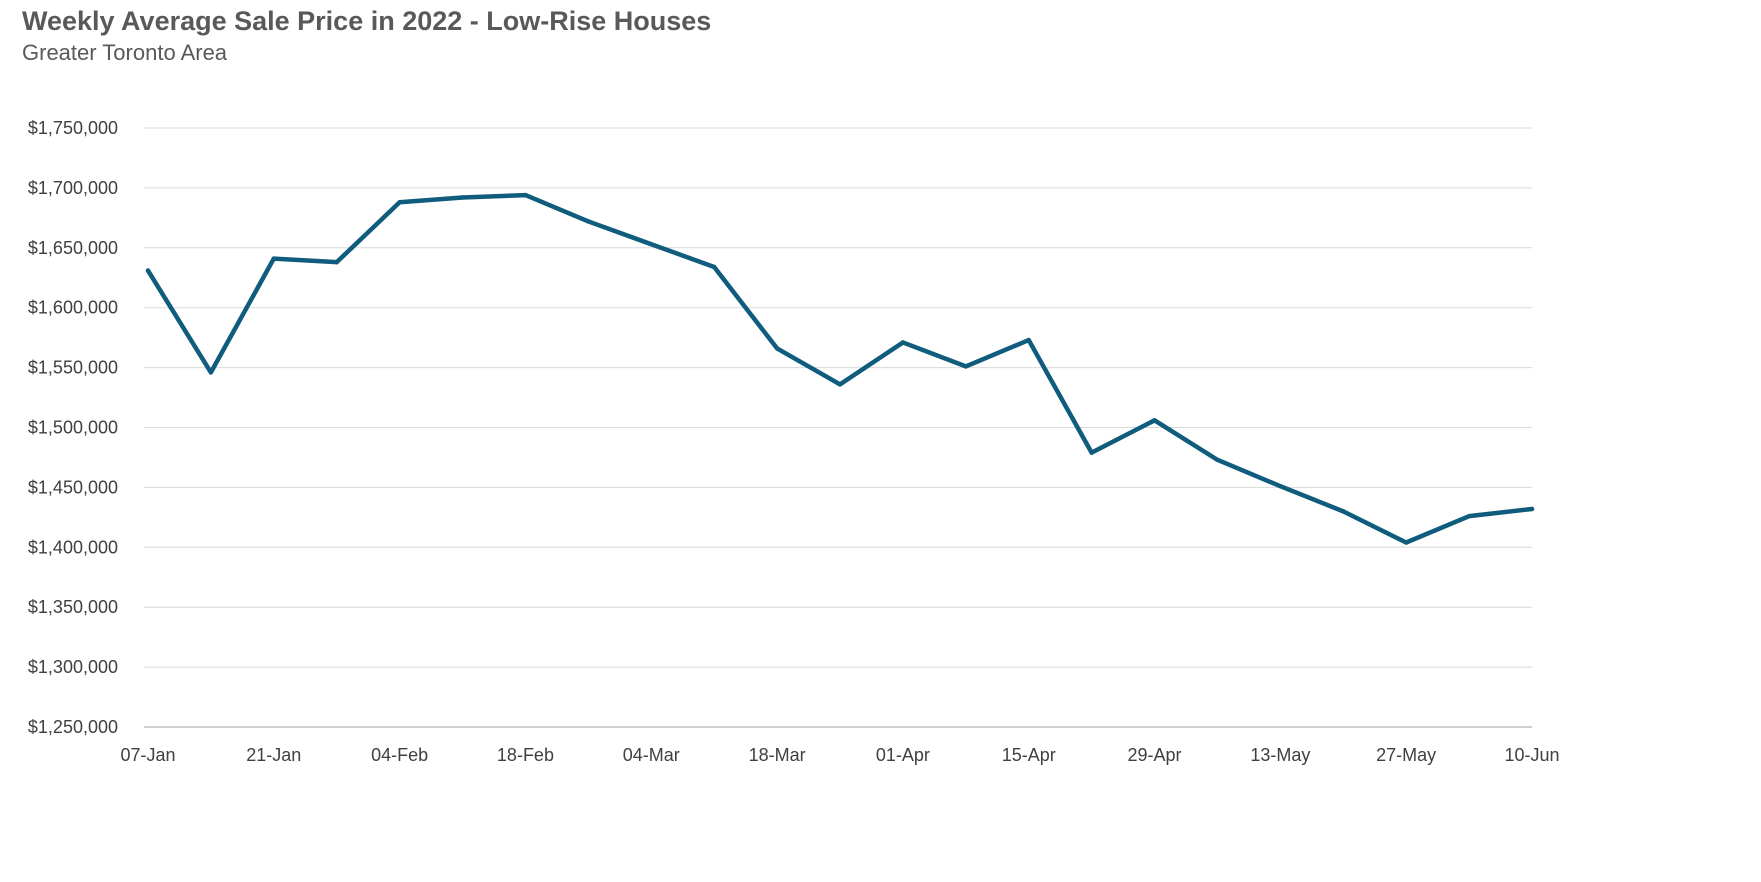  I want to click on x-tick-label: 21-Jan, so click(273, 755).